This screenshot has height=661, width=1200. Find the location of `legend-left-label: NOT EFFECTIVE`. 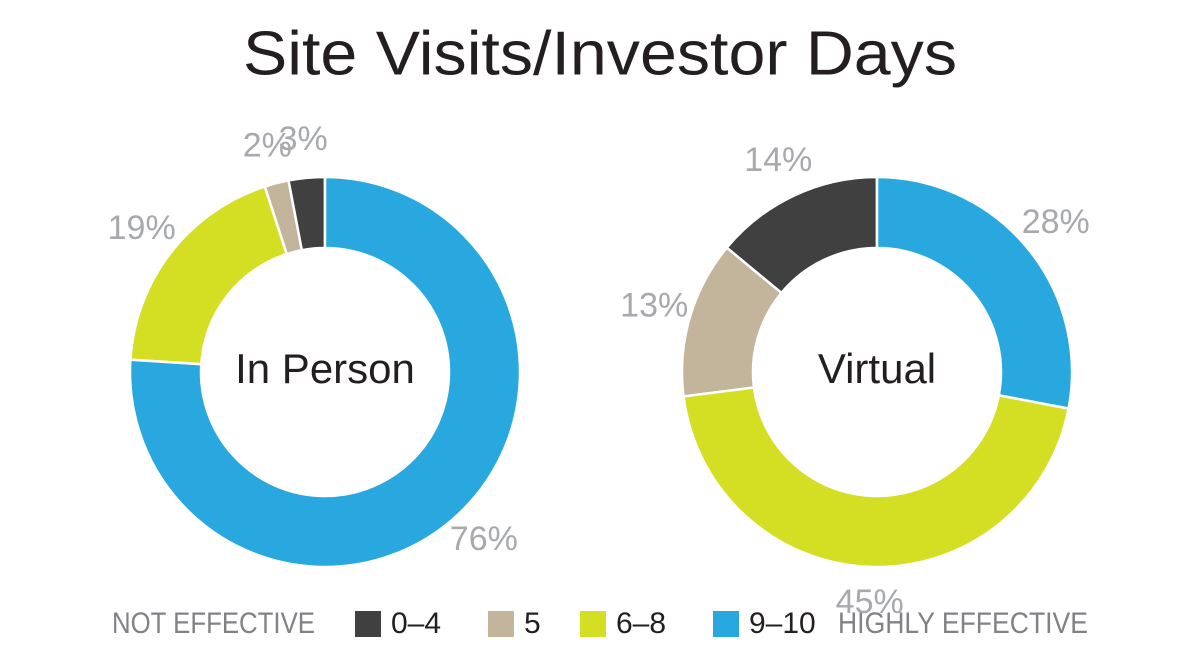

legend-left-label: NOT EFFECTIVE is located at coordinates (213, 623).